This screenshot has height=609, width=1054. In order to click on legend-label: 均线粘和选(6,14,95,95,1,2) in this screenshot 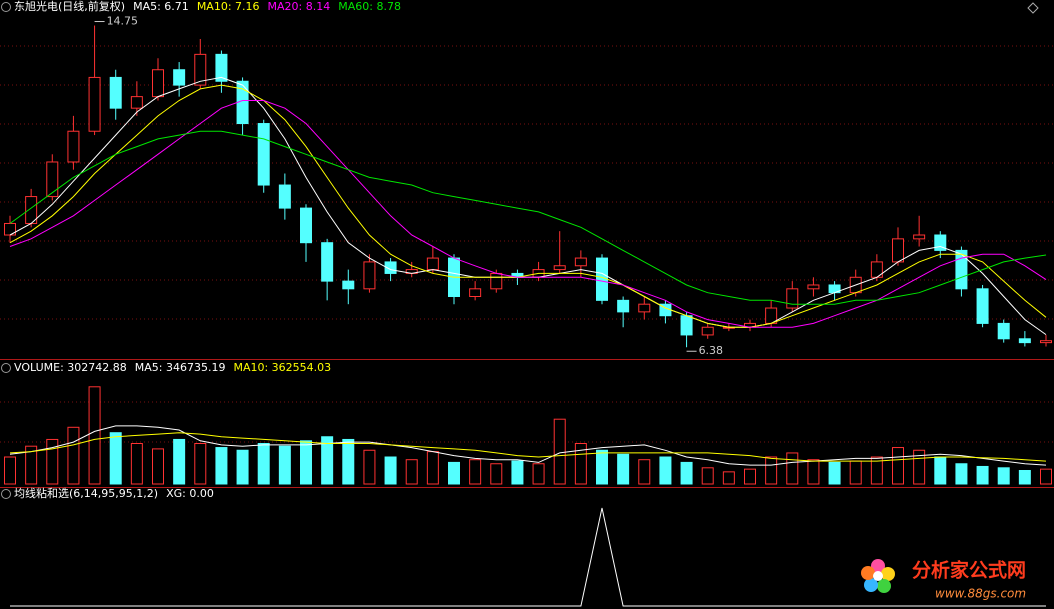, I will do `click(86, 493)`.